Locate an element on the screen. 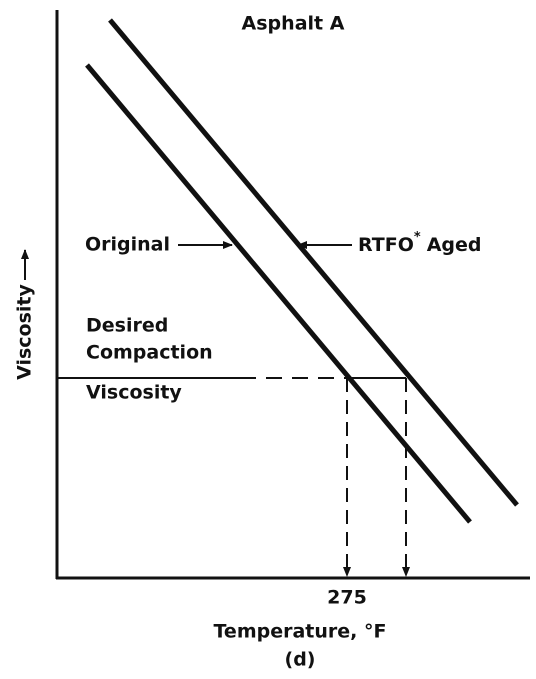 Image resolution: width=536 pixels, height=679 pixels. curve-label-mark: * is located at coordinates (417, 237).